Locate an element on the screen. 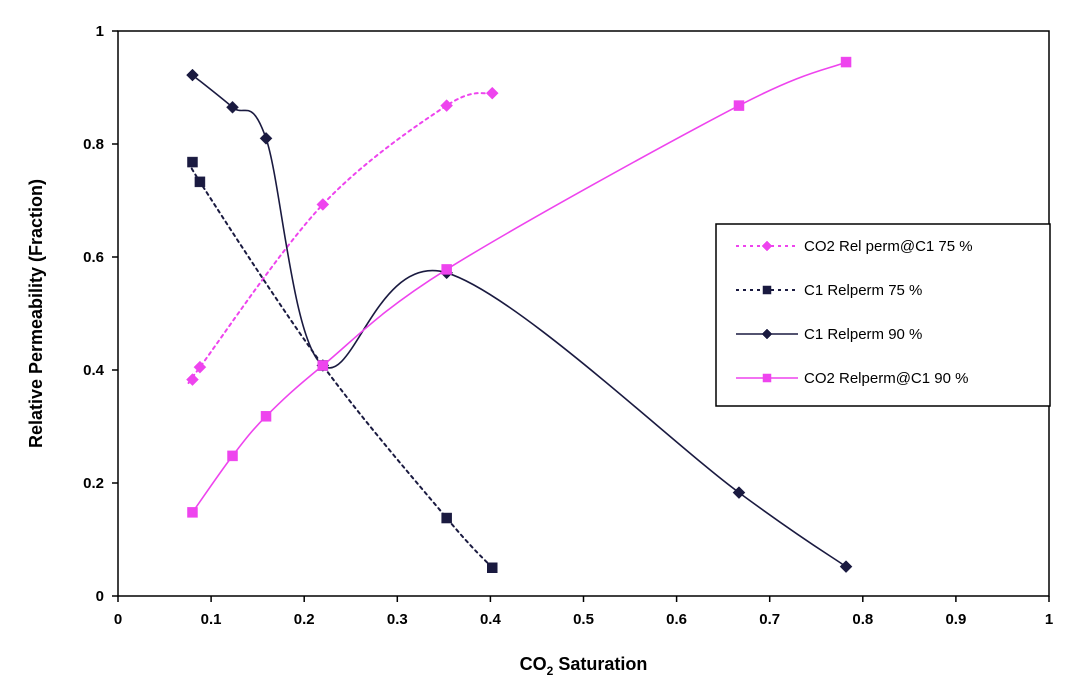  legend-box is located at coordinates (883, 315).